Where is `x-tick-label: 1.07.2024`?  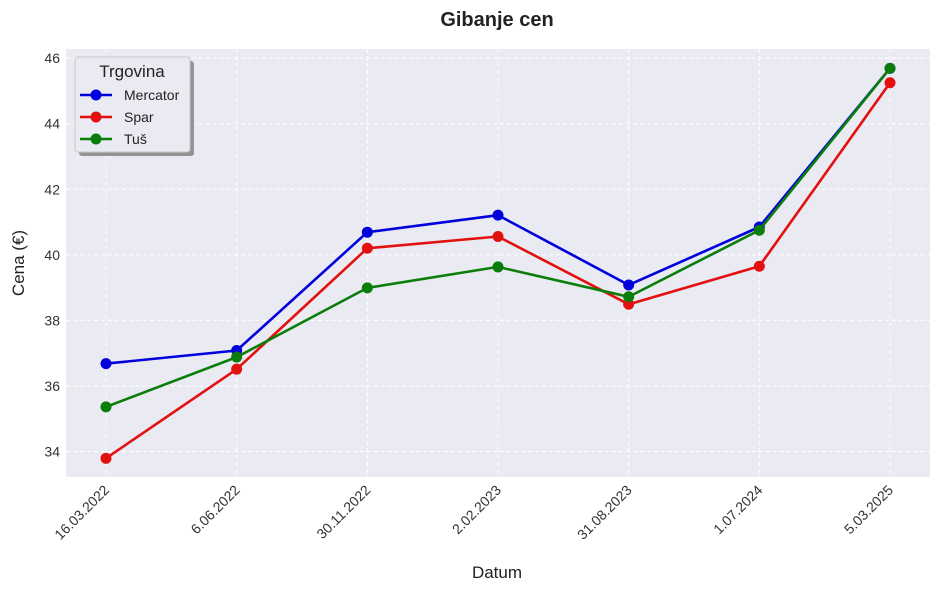
x-tick-label: 1.07.2024 is located at coordinates (738, 510).